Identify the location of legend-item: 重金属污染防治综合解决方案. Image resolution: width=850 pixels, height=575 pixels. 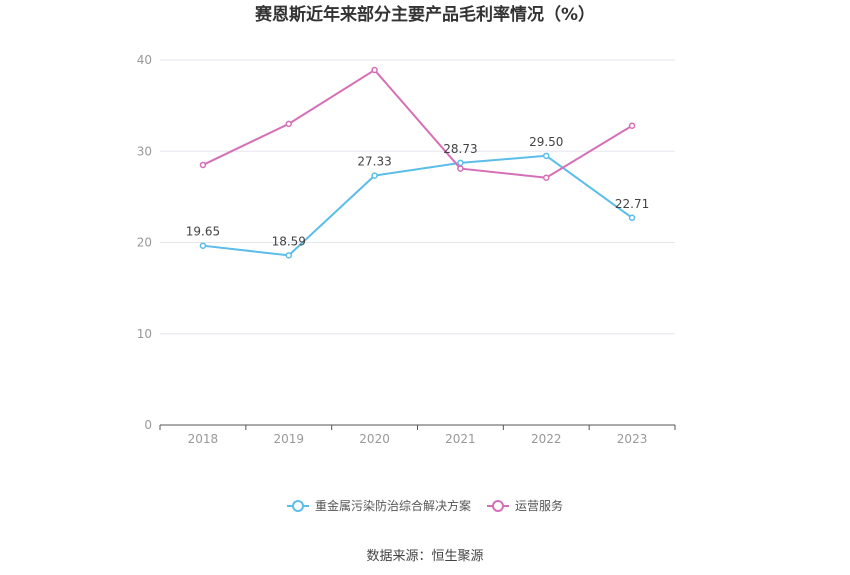
(378, 505).